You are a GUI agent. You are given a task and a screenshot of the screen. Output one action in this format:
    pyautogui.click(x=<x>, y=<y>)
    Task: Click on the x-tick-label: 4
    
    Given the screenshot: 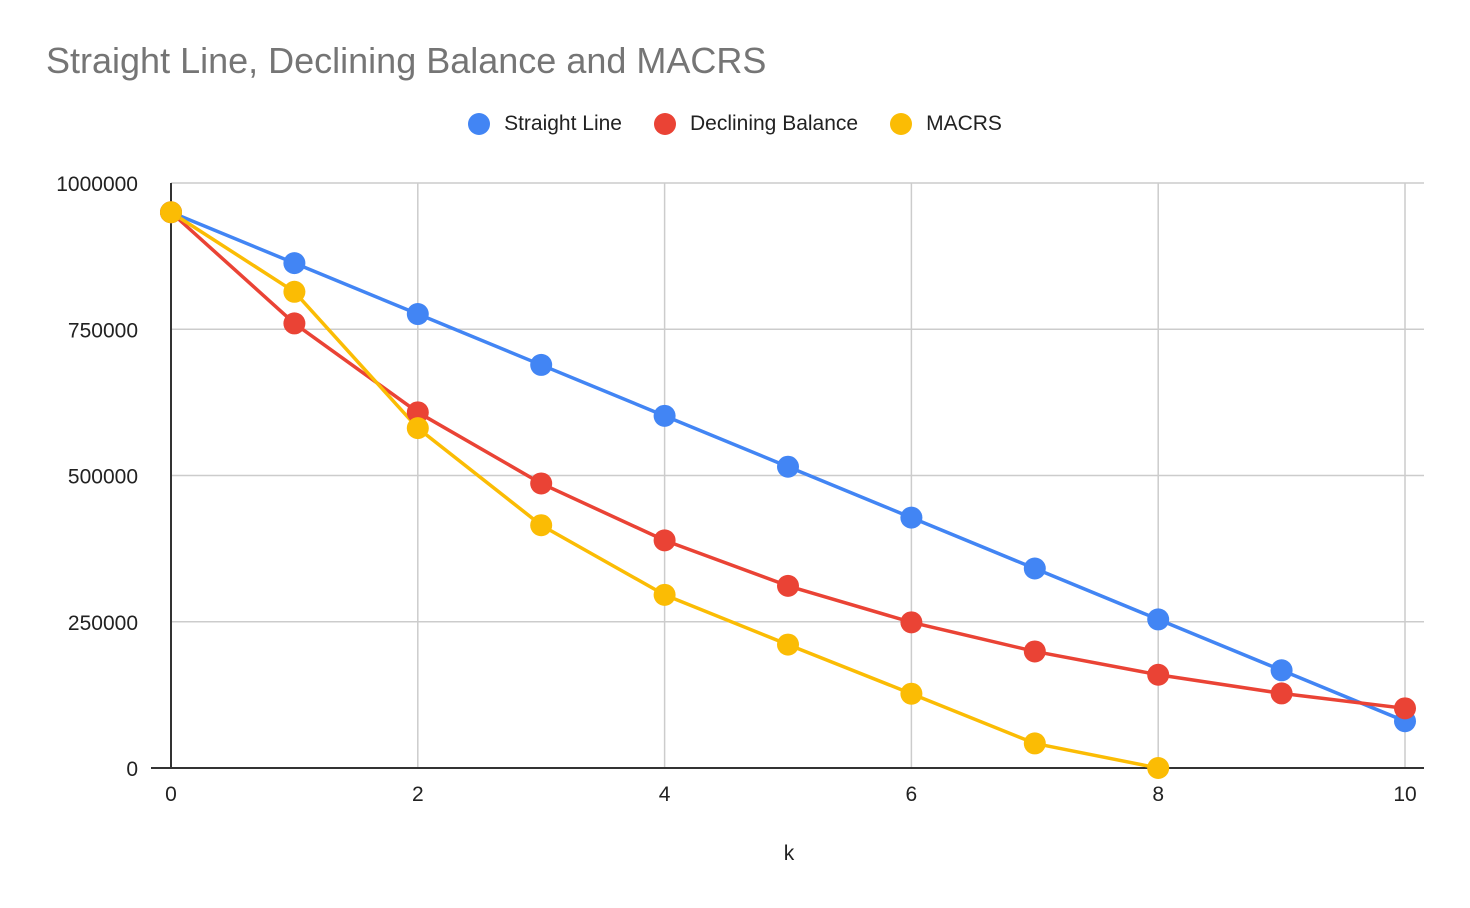 What is the action you would take?
    pyautogui.click(x=665, y=794)
    